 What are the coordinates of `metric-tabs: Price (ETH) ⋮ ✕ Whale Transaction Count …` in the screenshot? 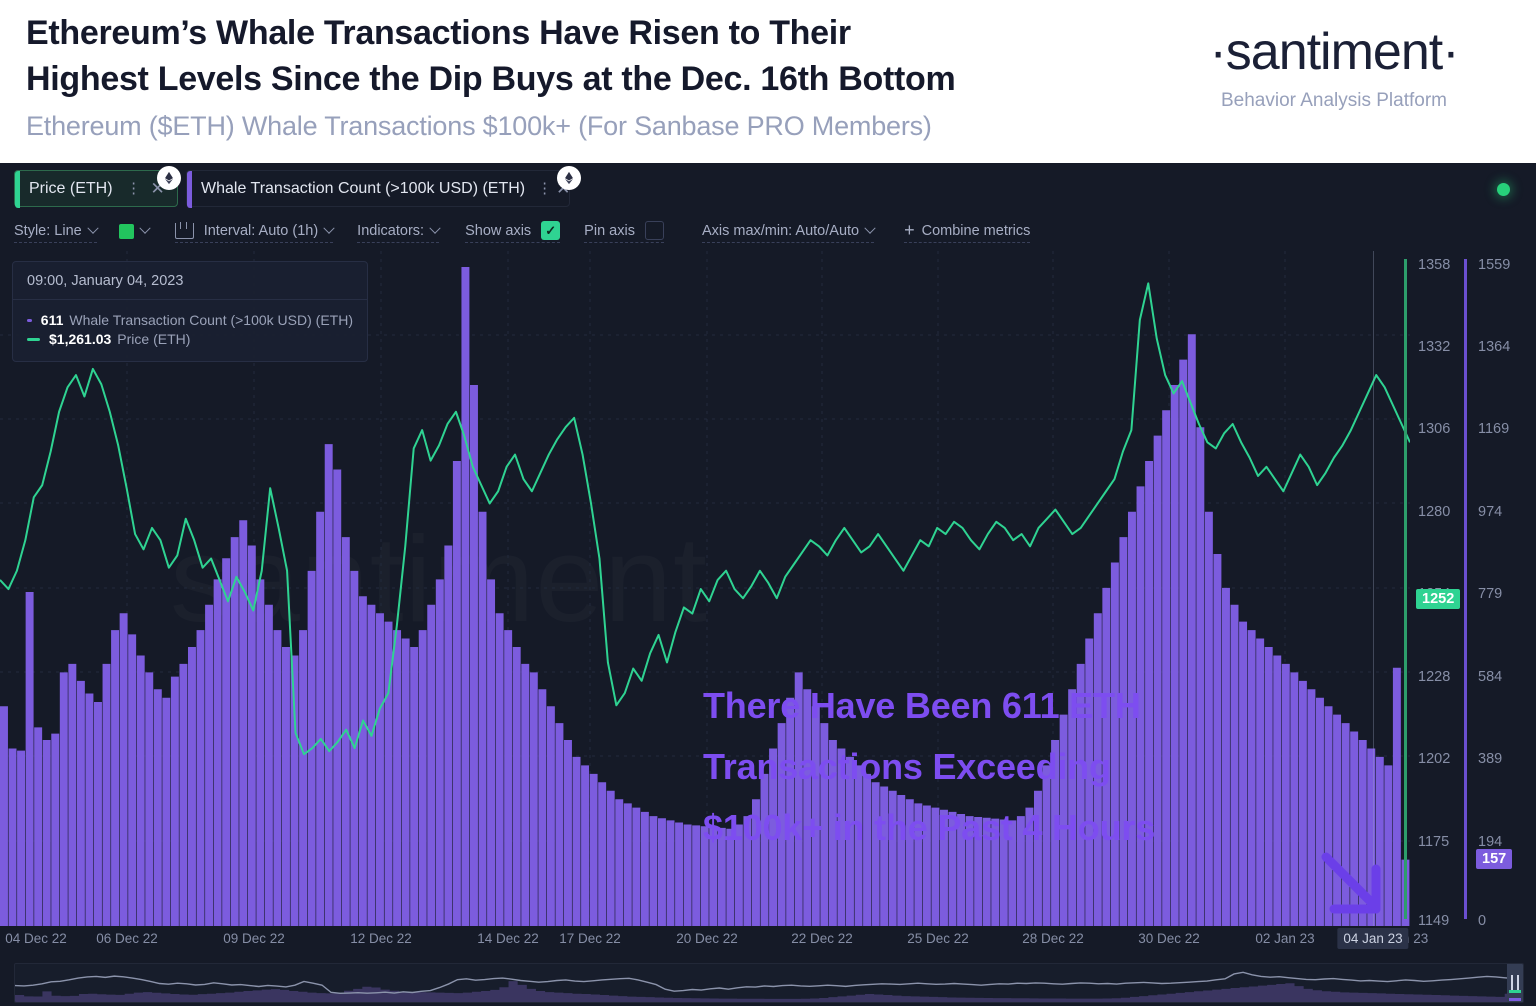 It's located at (768, 187).